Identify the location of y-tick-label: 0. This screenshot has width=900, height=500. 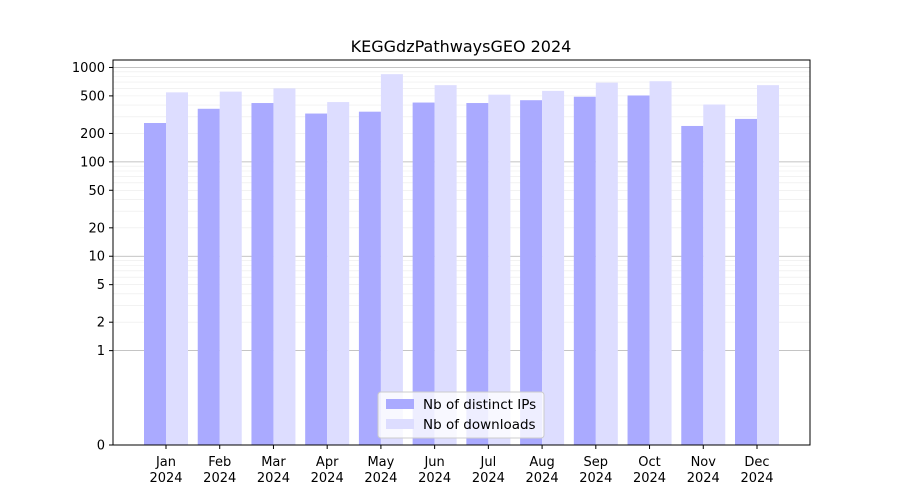
(101, 446).